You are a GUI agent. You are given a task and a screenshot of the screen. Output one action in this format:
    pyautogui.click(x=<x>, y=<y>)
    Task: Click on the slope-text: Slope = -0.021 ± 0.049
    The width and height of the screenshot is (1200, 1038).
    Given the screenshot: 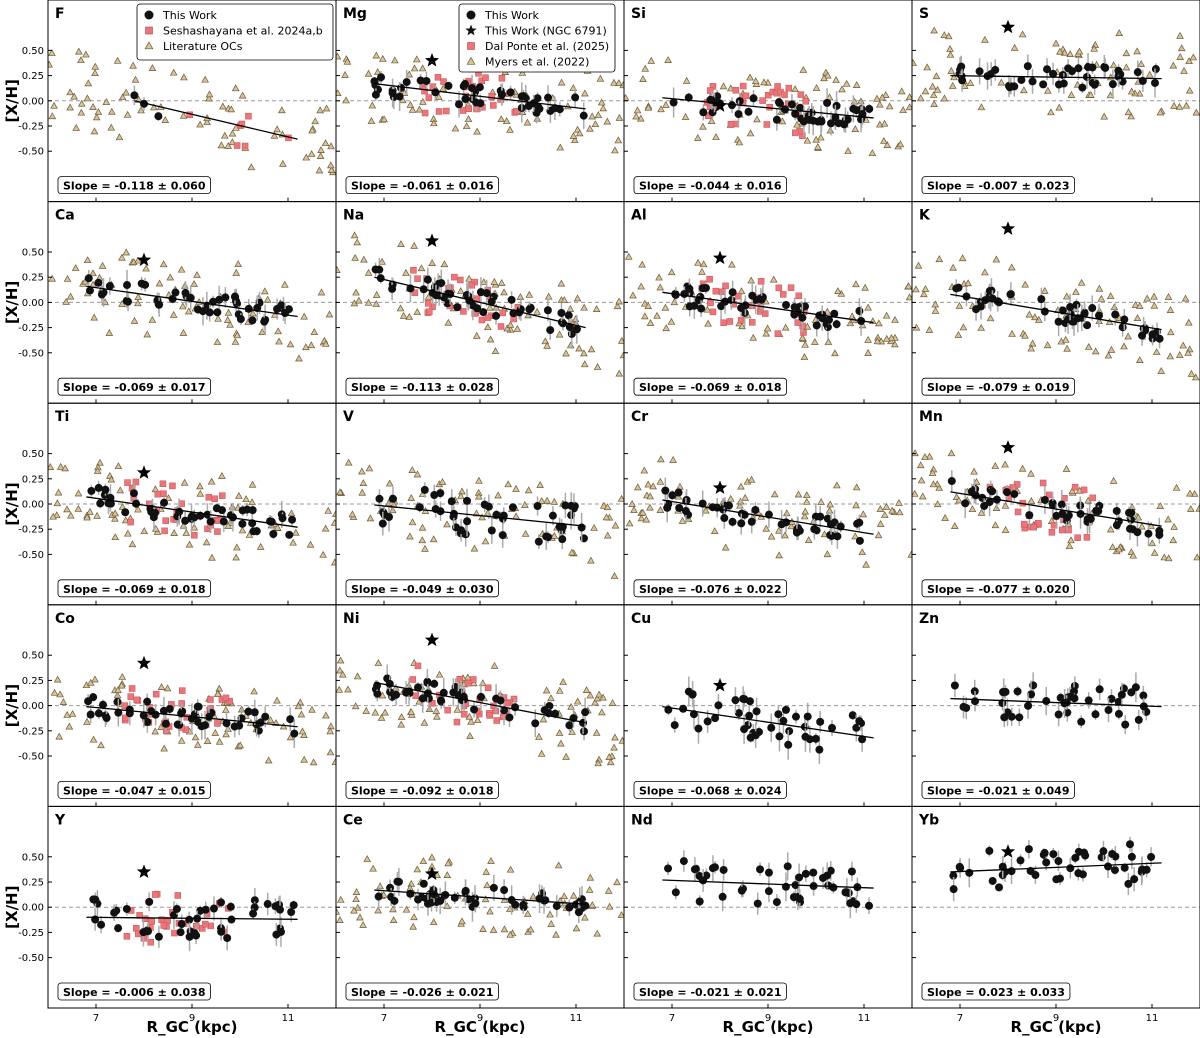 What is the action you would take?
    pyautogui.click(x=998, y=790)
    